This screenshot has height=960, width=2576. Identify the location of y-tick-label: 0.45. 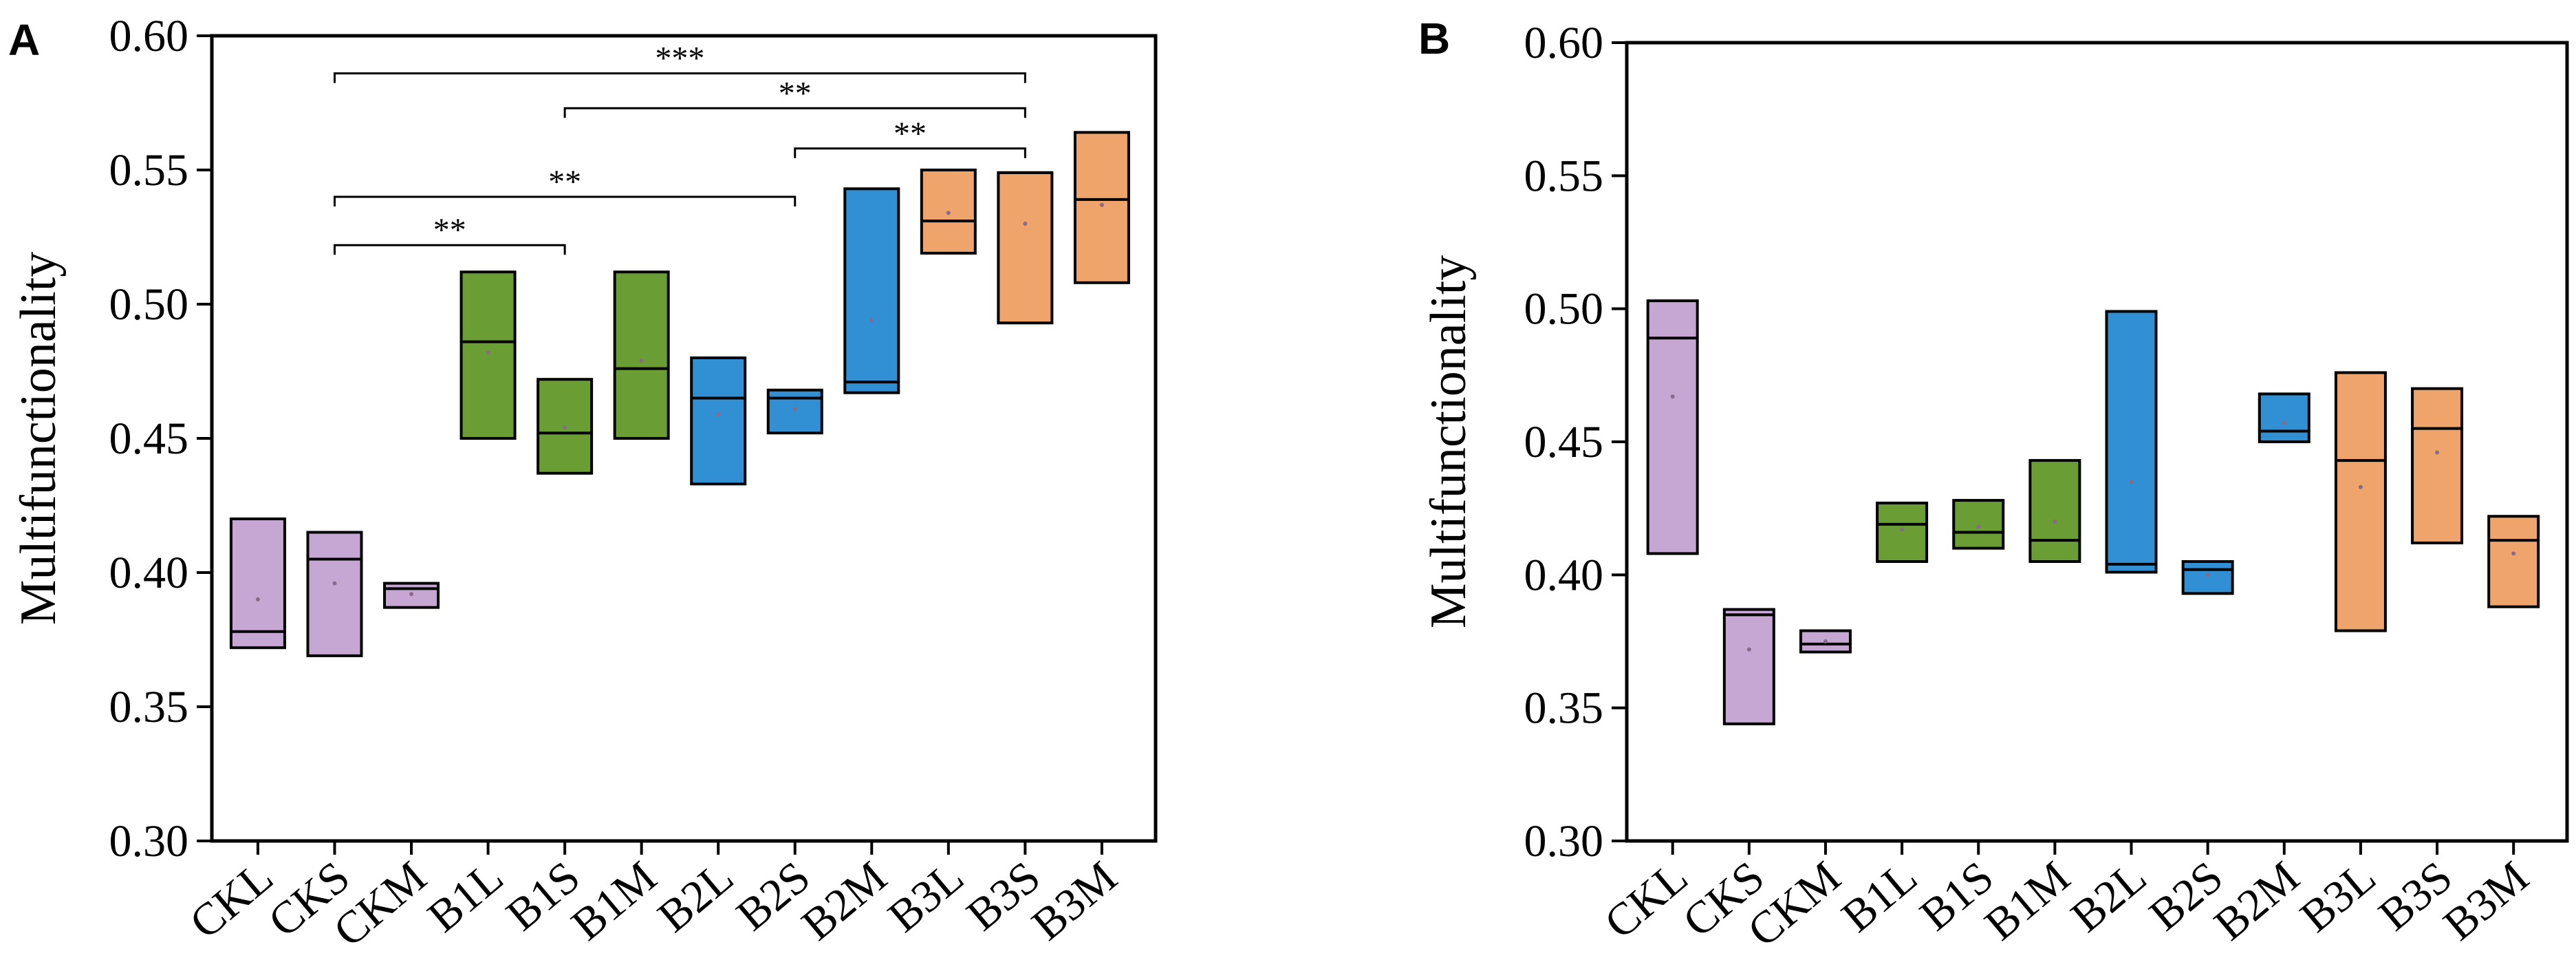
(149, 439).